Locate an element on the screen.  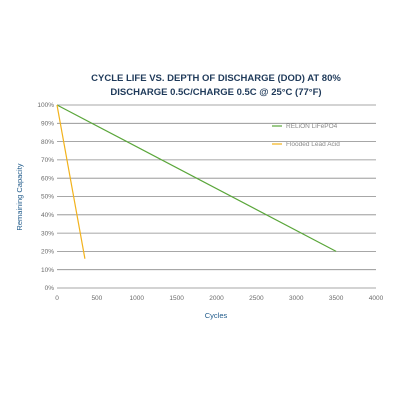
x-axis-label: Cycles is located at coordinates (216, 315).